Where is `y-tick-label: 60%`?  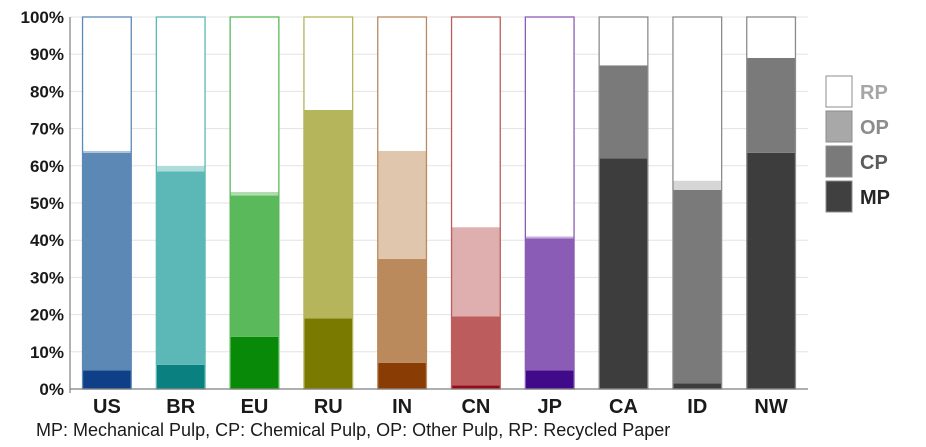
y-tick-label: 60% is located at coordinates (47, 166).